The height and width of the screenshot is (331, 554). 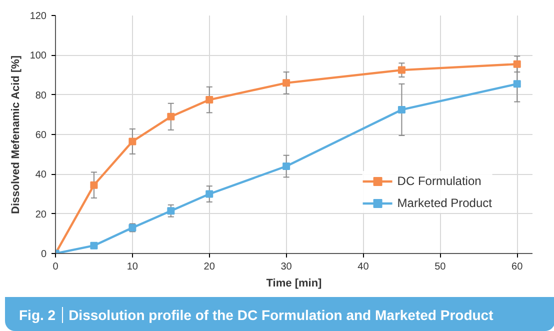 What do you see at coordinates (38, 56) in the screenshot?
I see `y-tick-label: 100` at bounding box center [38, 56].